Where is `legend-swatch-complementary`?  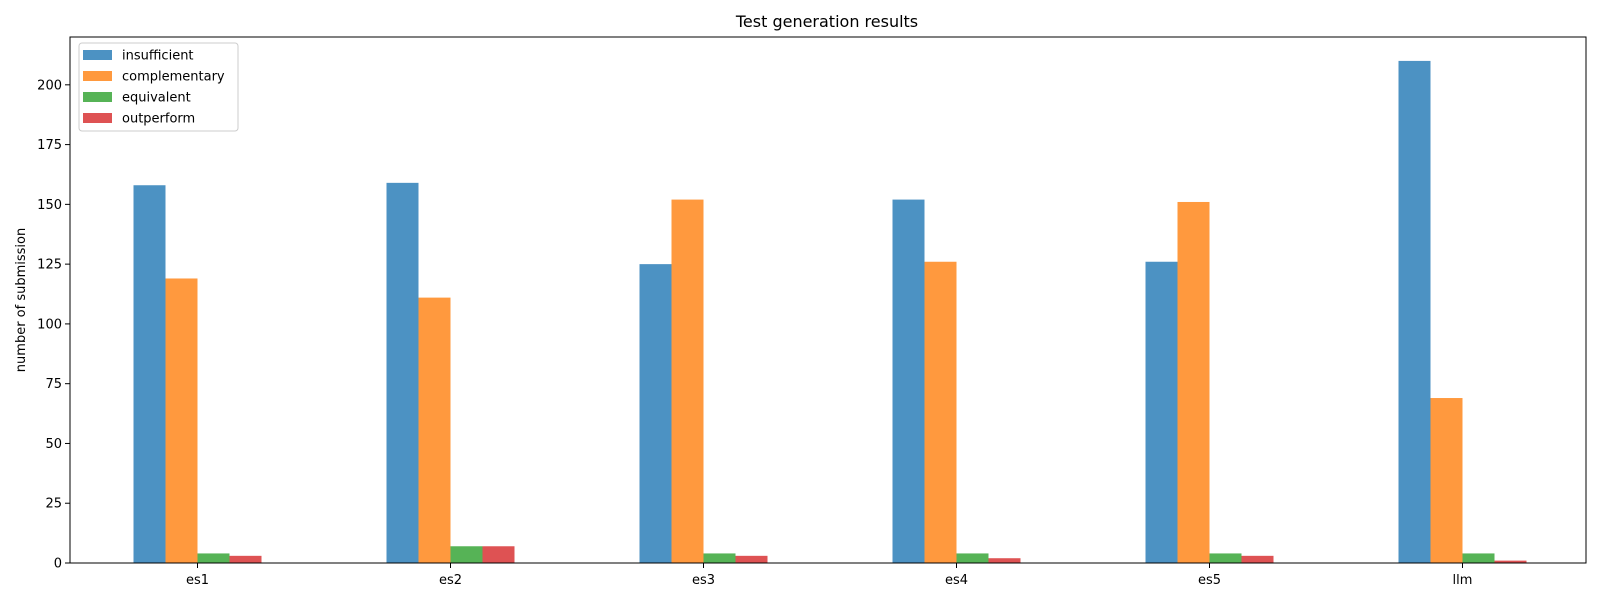 legend-swatch-complementary is located at coordinates (97, 76).